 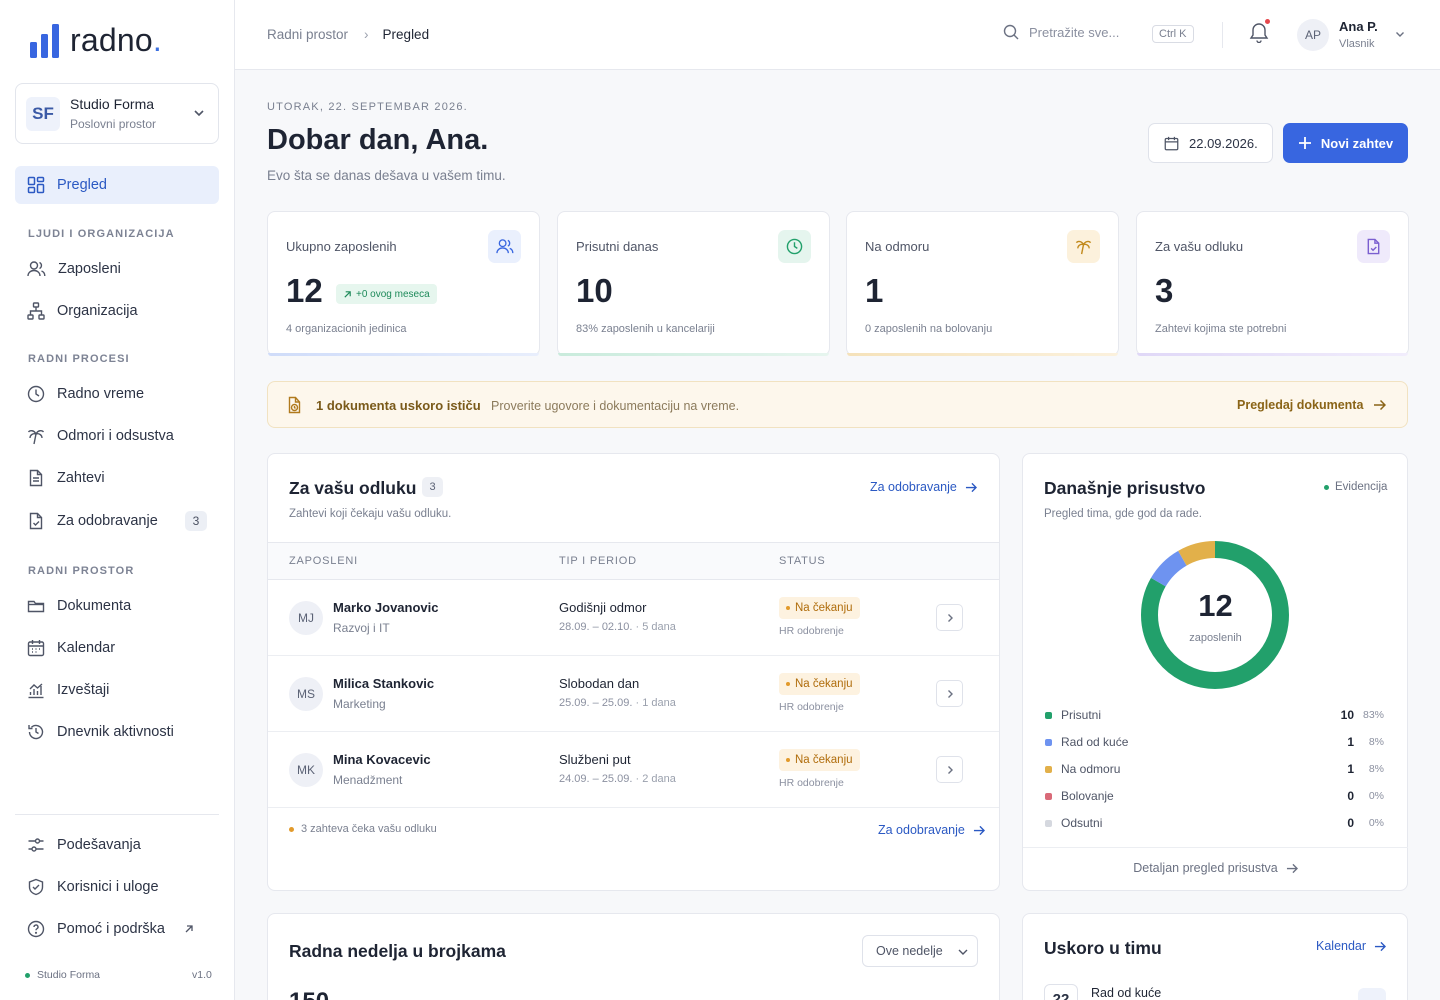 What do you see at coordinates (117, 436) in the screenshot?
I see `sidebar-item-leave: Odmori i odsustva` at bounding box center [117, 436].